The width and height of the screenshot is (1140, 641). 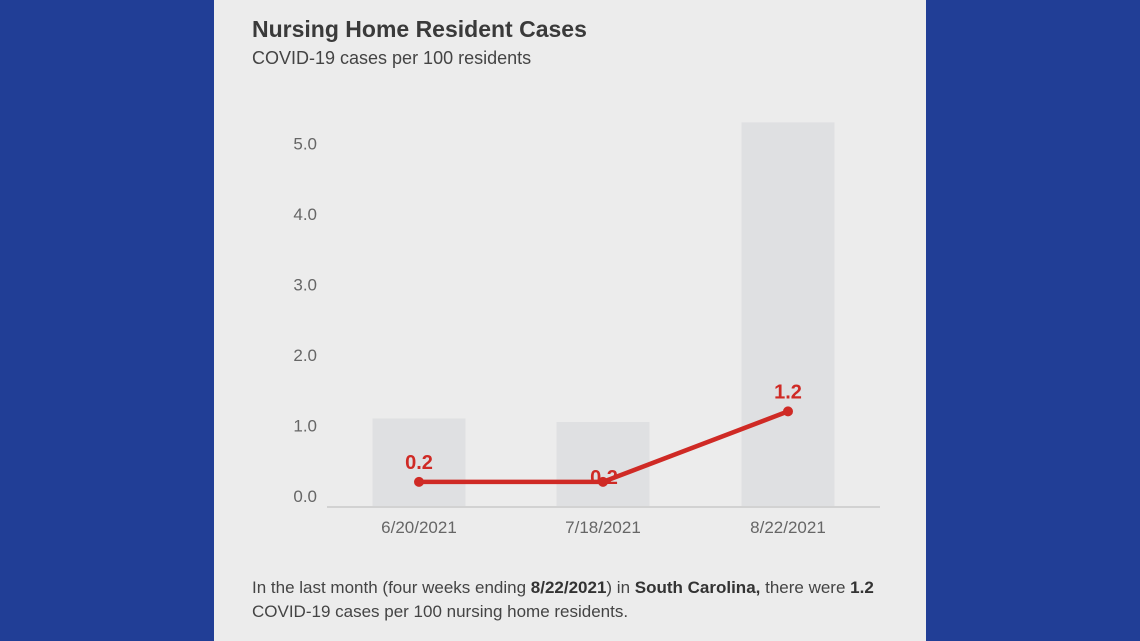 I want to click on x-tick-label: 7/18/2021, so click(x=603, y=527).